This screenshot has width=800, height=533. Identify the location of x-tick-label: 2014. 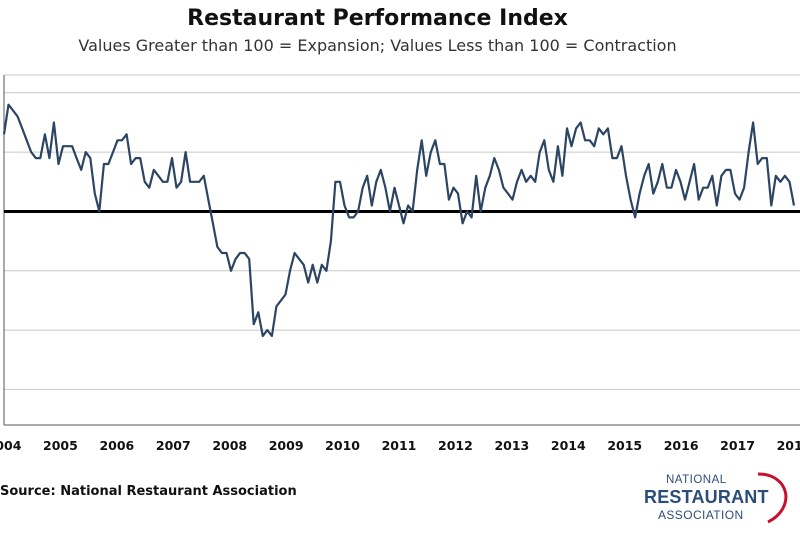
(568, 445).